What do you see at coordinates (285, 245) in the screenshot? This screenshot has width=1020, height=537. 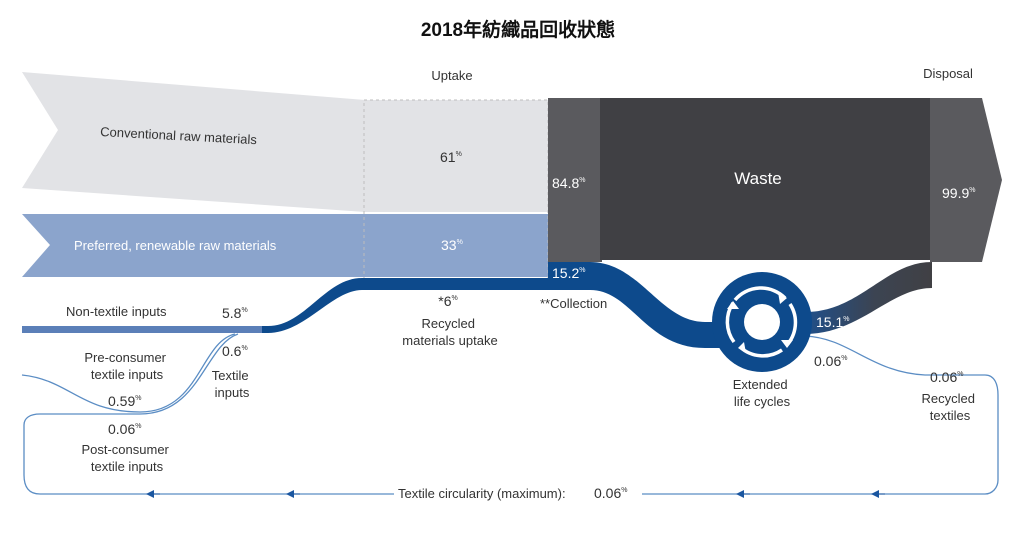 I see `renewable-materials-band` at bounding box center [285, 245].